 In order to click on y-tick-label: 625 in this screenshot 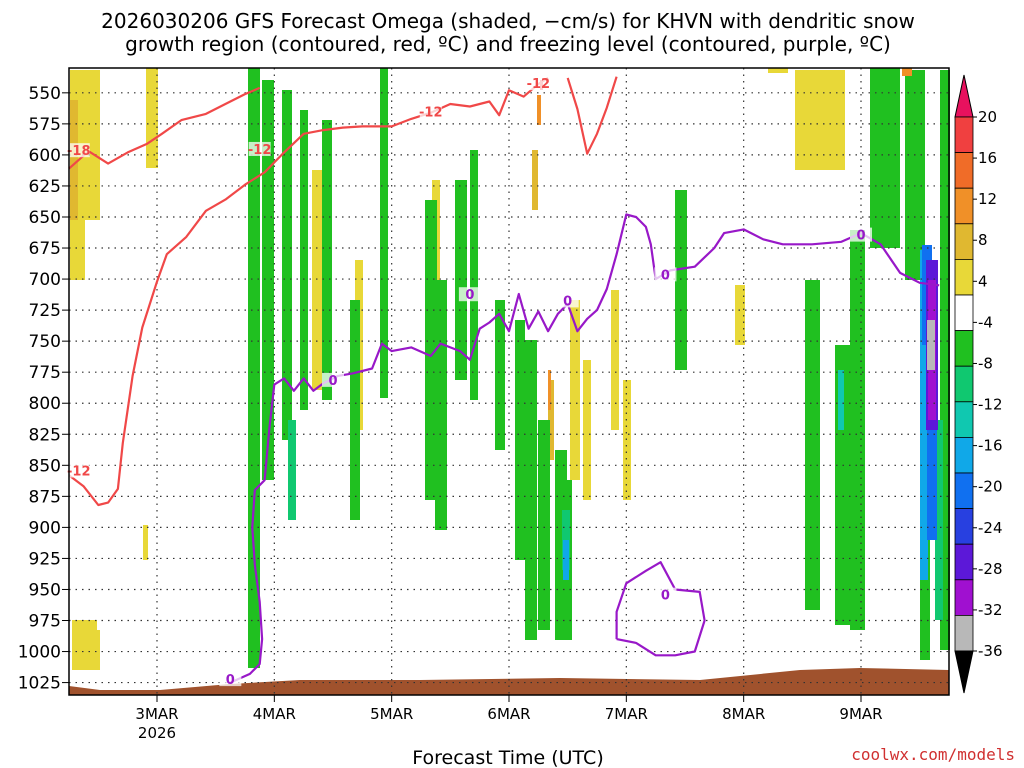, I will do `click(45, 187)`.